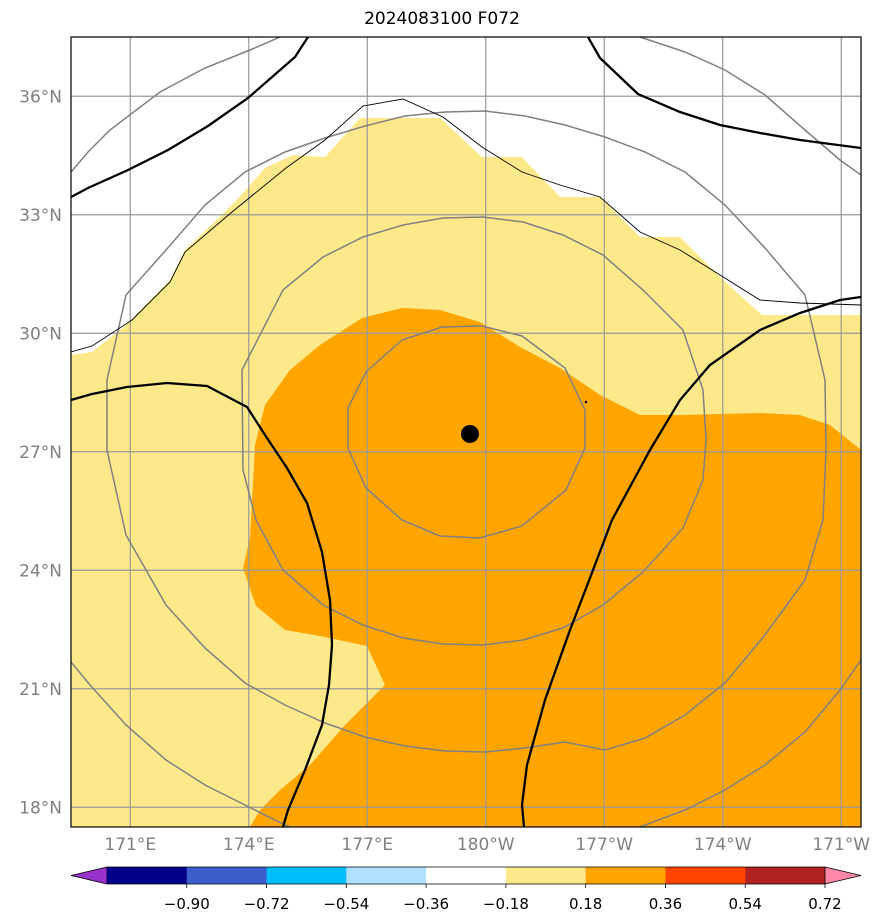  I want to click on lat-tick-label: 27°N, so click(40, 453).